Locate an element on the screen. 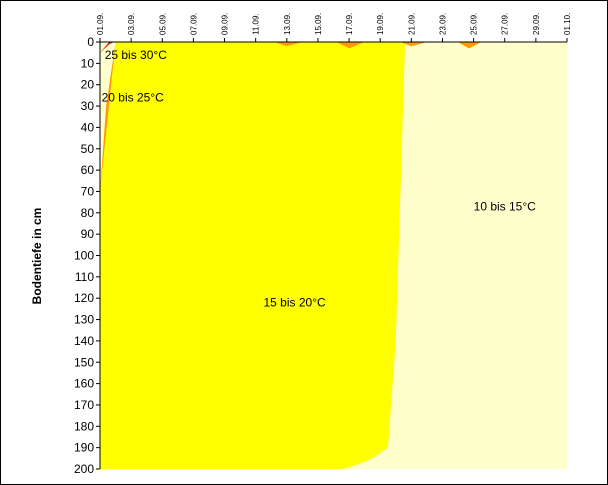 Image resolution: width=608 pixels, height=485 pixels. y-tick-label: 100 is located at coordinates (84, 256).